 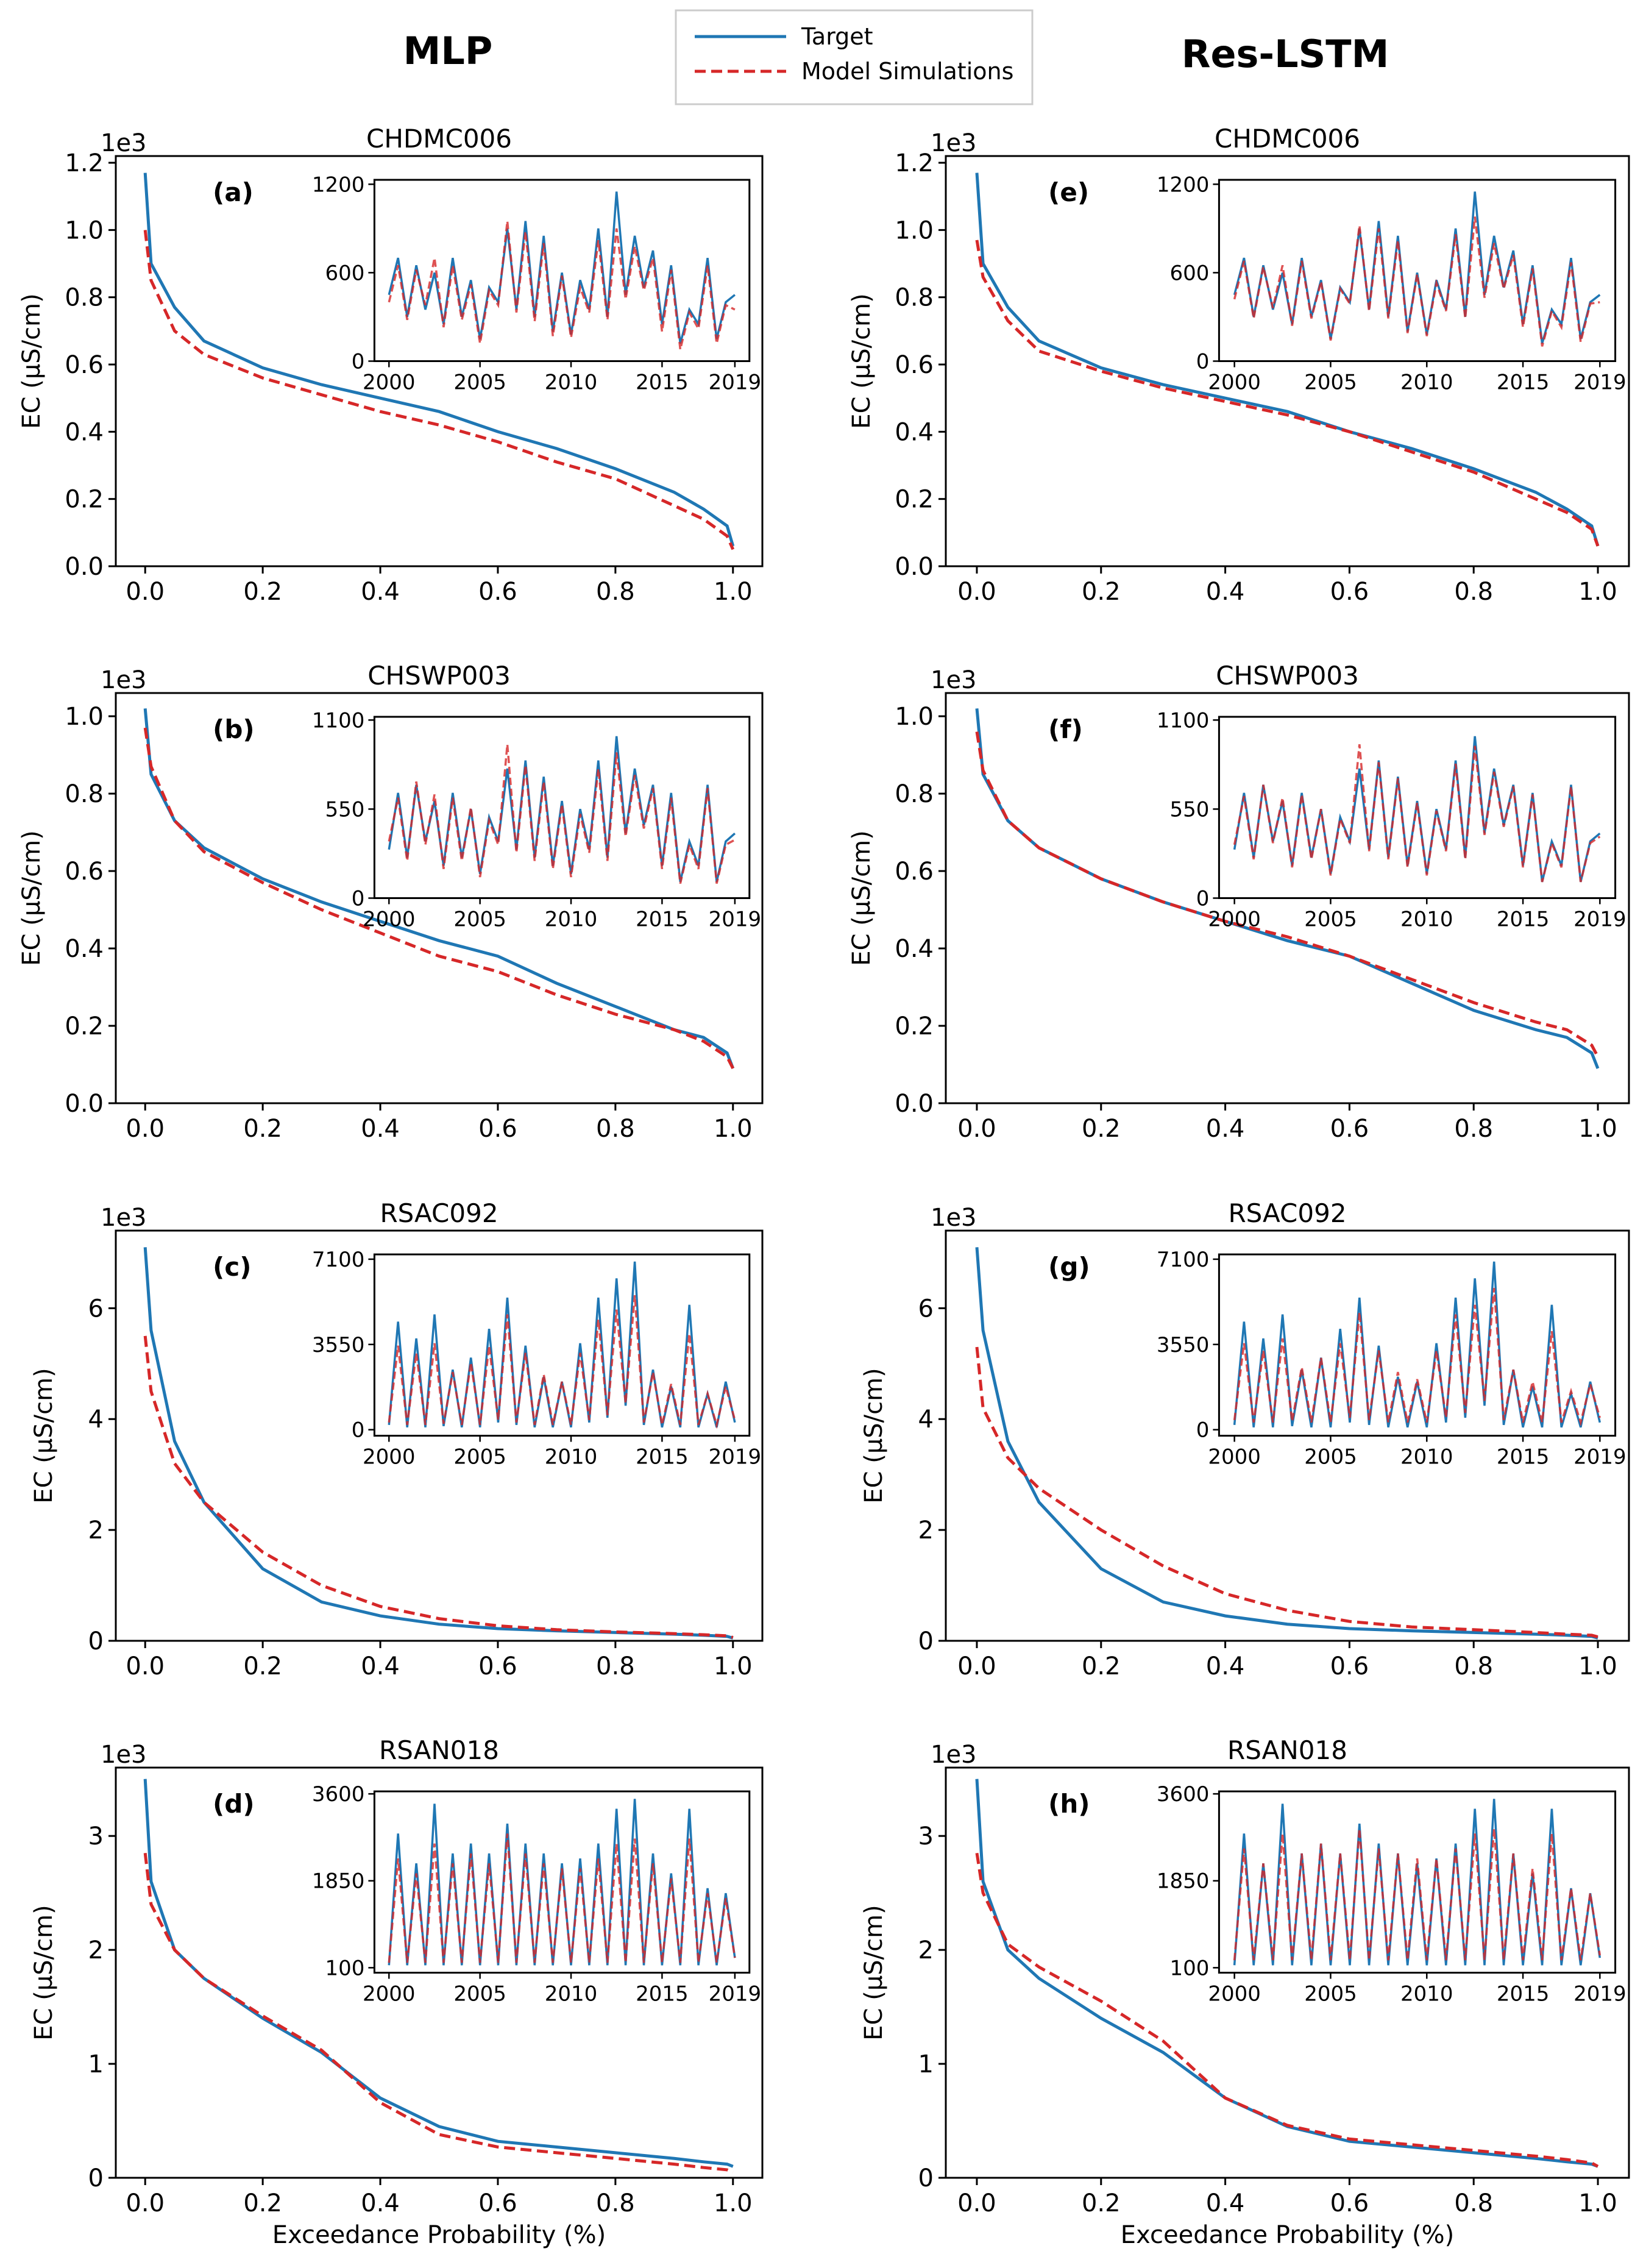 I want to click on inset-timeseries: 2000 2005 2010 2015 2019 100 1850 3600, so click(x=536, y=1894).